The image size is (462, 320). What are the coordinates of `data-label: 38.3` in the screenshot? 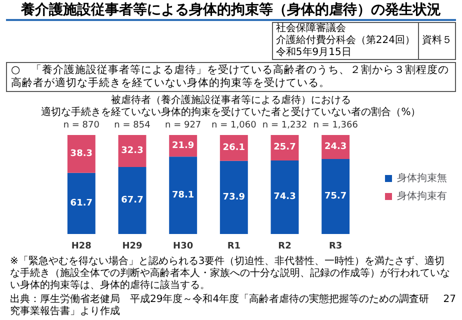 It's located at (81, 153).